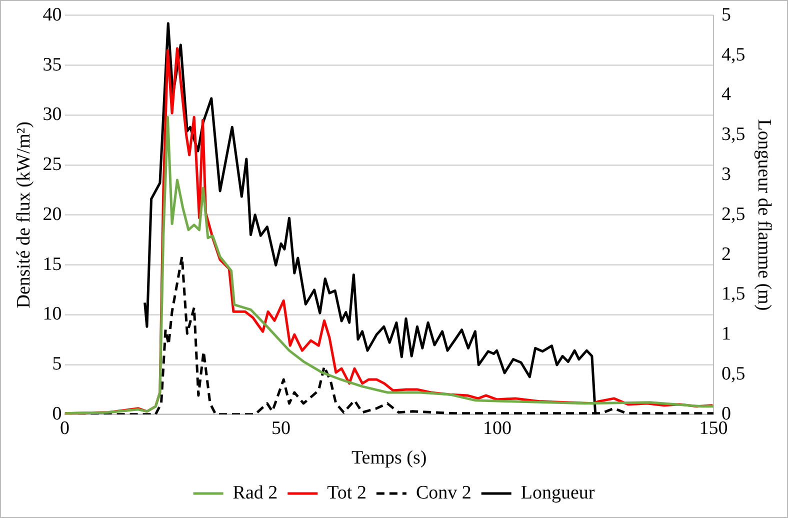 Image resolution: width=788 pixels, height=518 pixels. What do you see at coordinates (52, 115) in the screenshot?
I see `y-tick-label: 30` at bounding box center [52, 115].